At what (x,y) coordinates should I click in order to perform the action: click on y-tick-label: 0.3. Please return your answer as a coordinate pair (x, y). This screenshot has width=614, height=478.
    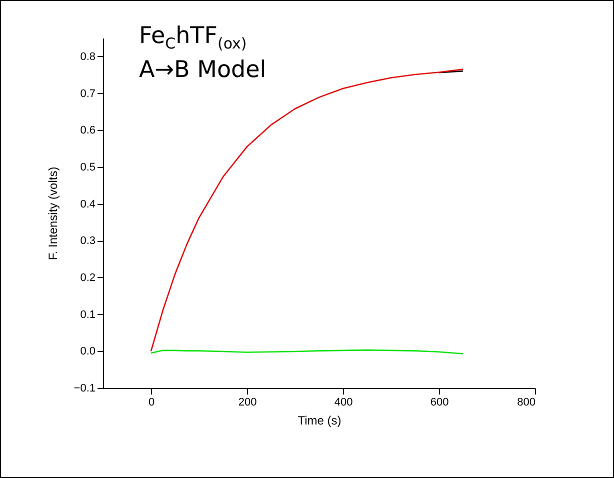
    Looking at the image, I should click on (88, 241).